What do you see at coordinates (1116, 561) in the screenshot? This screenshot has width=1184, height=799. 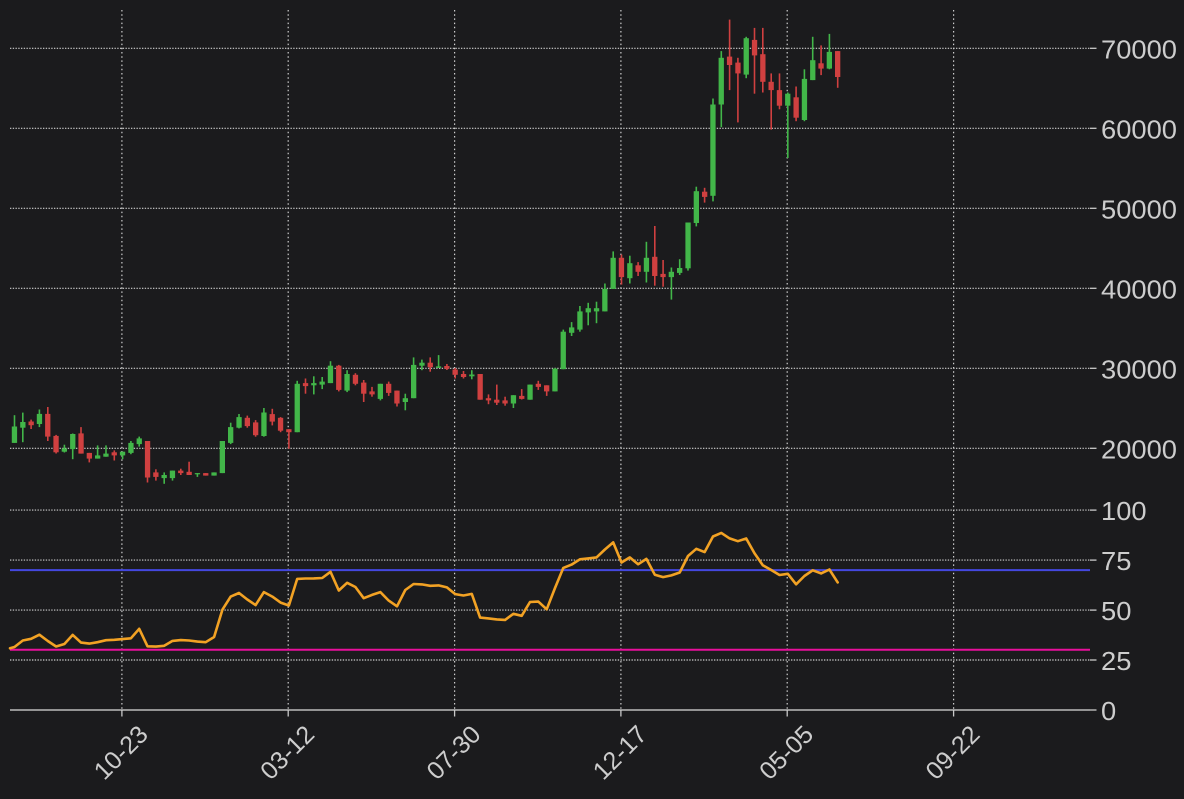 I see `svg-text: 75` at bounding box center [1116, 561].